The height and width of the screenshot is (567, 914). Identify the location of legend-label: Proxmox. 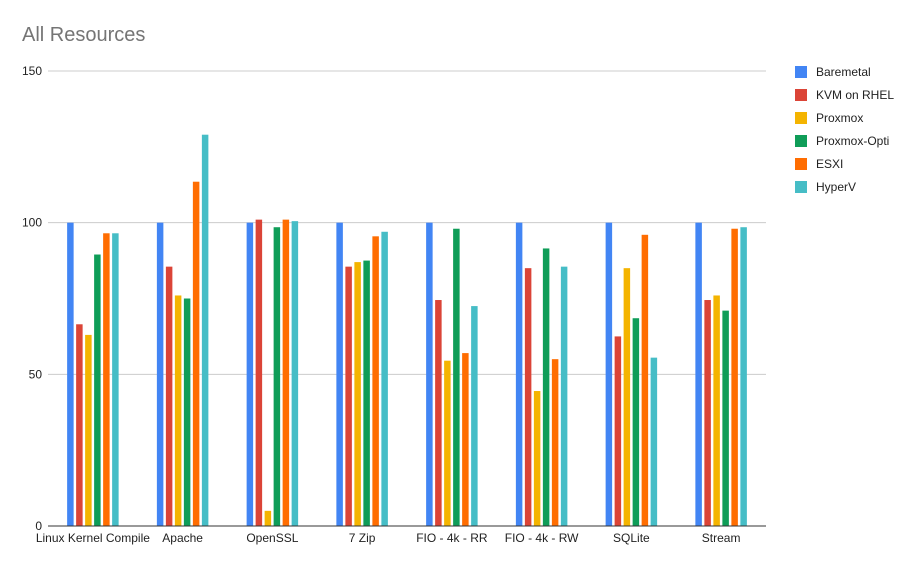
(839, 118).